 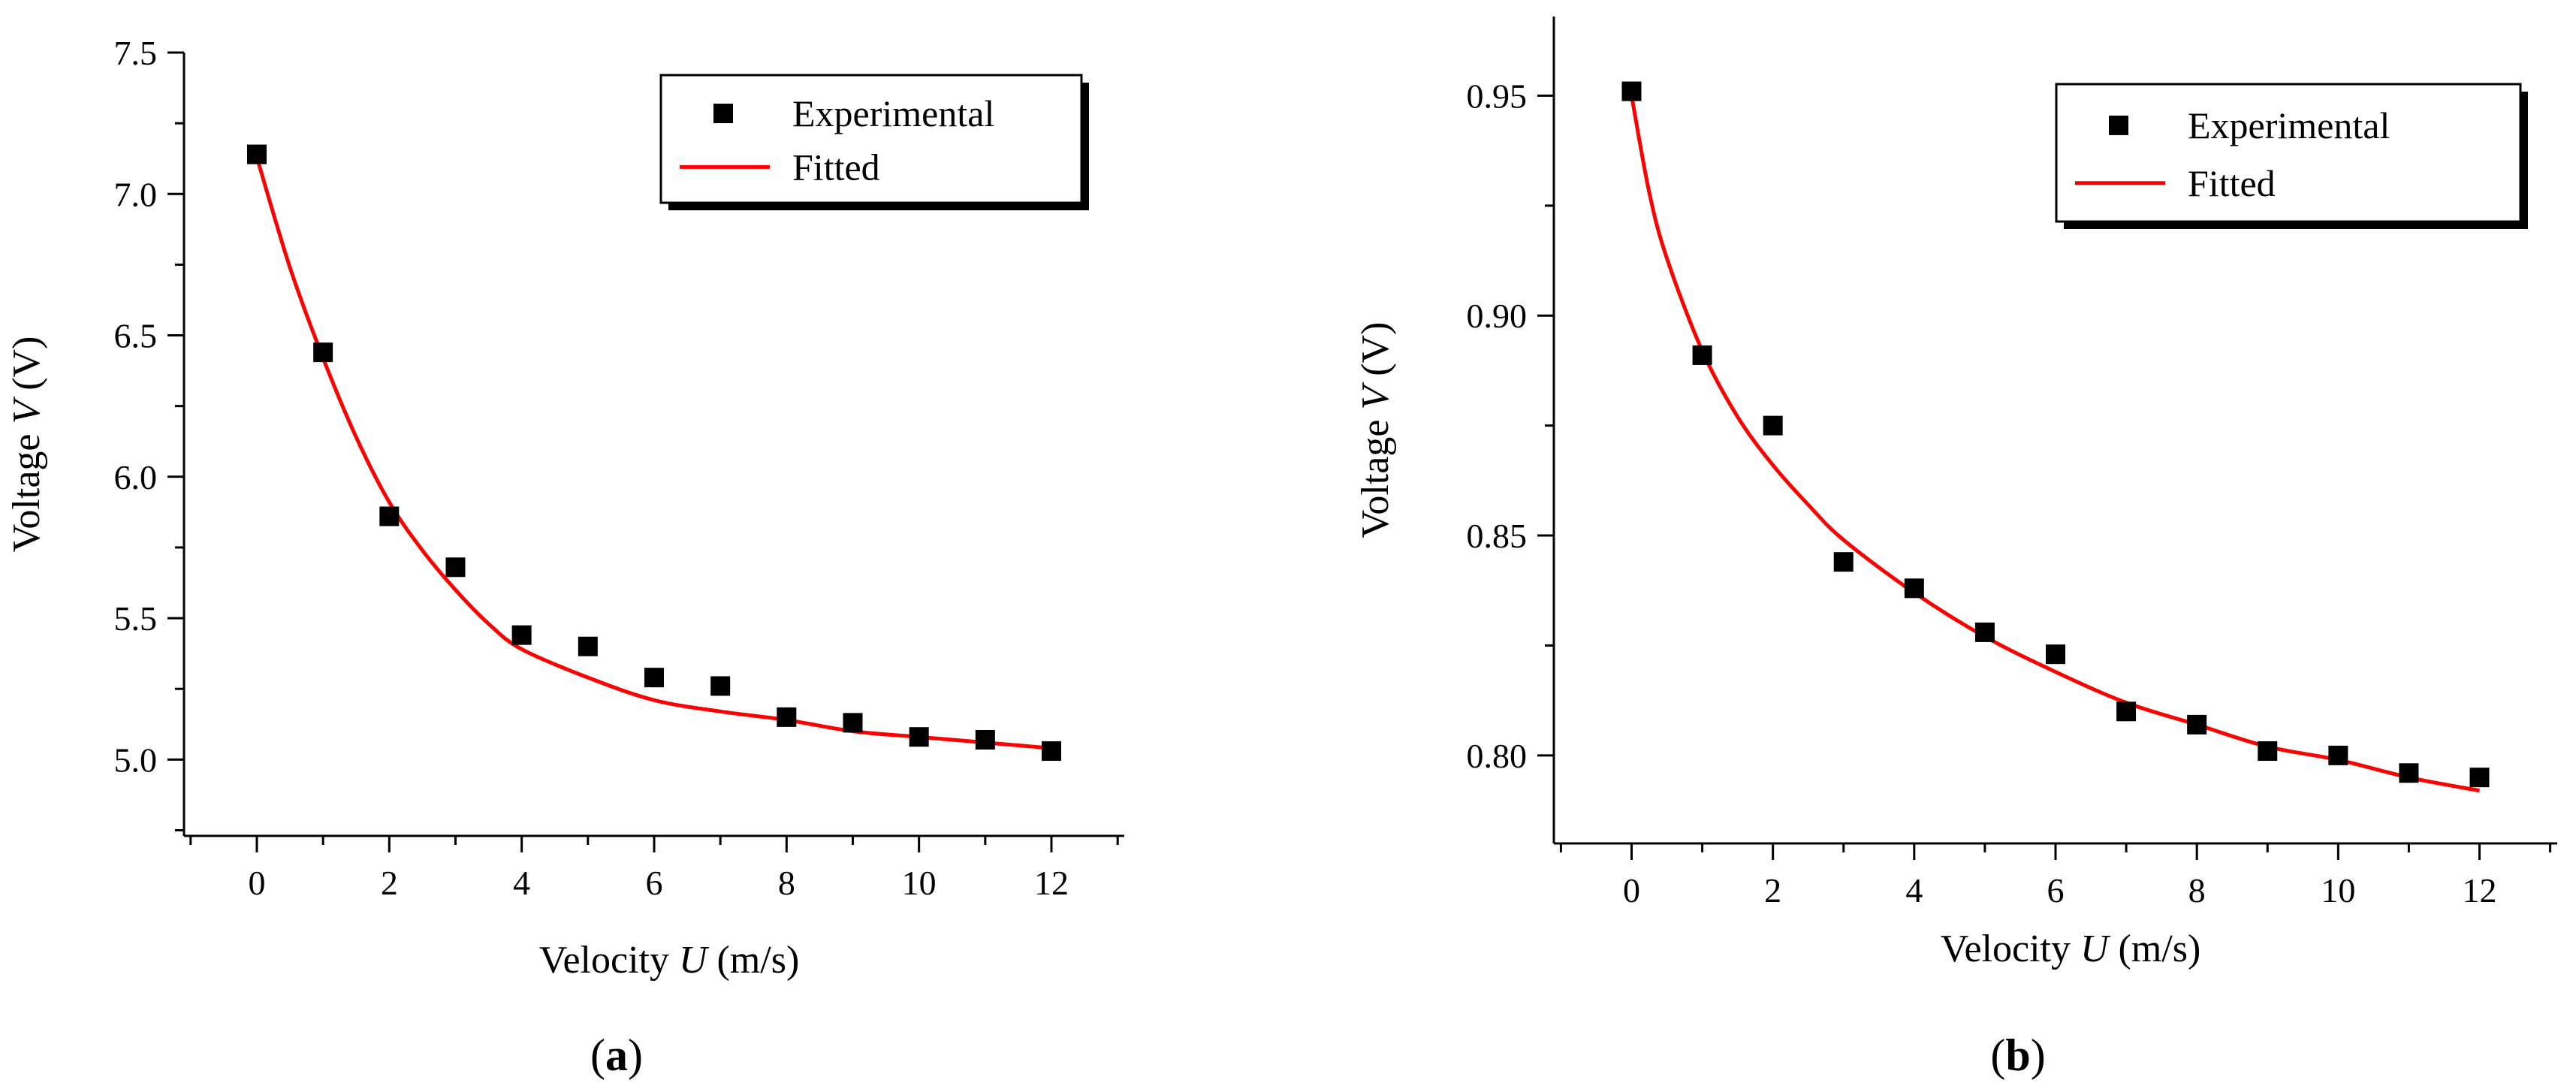 I want to click on panel-label: (a), so click(x=617, y=1055).